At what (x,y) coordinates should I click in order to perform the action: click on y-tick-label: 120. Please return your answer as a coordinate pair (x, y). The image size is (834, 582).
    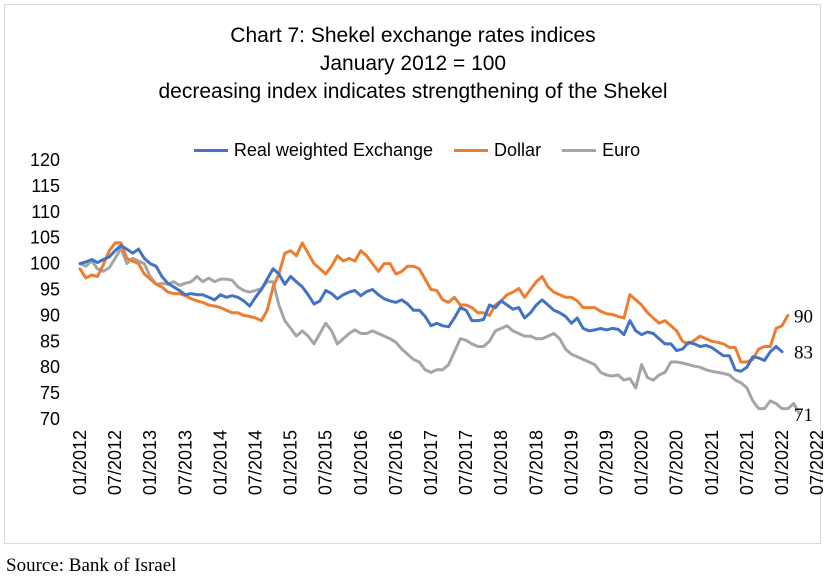
    Looking at the image, I should click on (45, 160).